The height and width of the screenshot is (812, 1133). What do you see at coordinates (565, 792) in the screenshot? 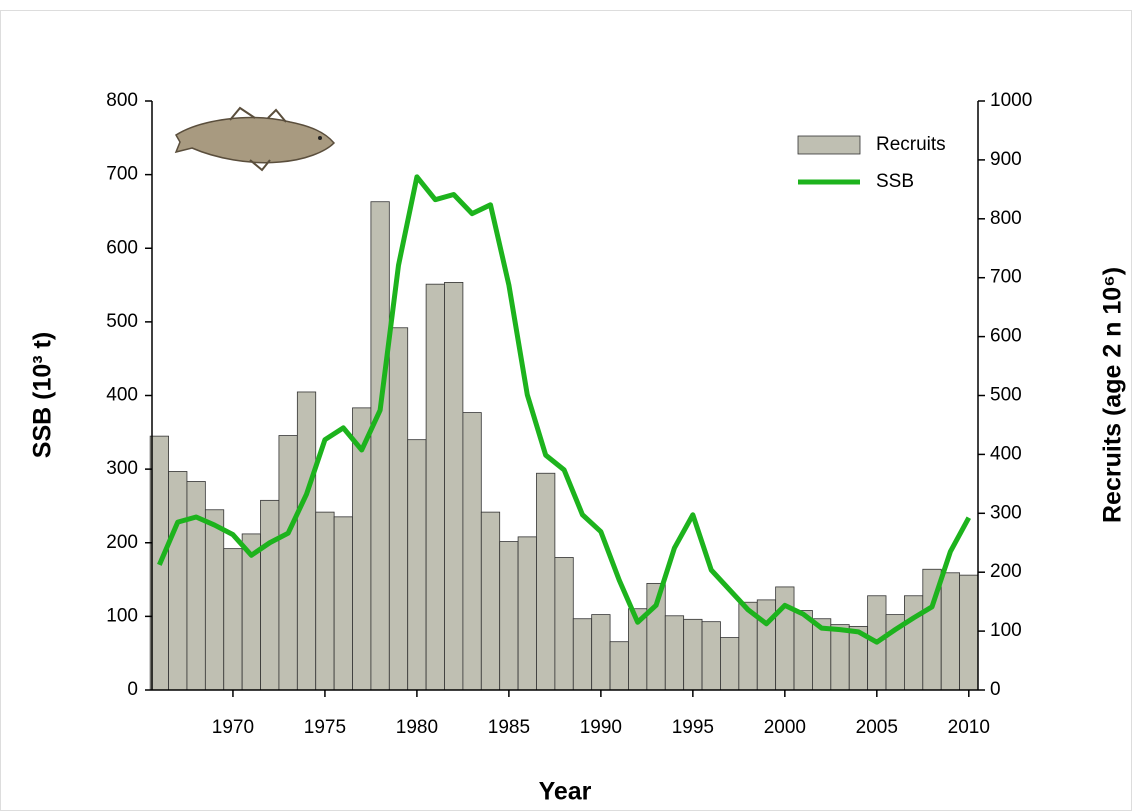
I see `x-axis-title: Year` at bounding box center [565, 792].